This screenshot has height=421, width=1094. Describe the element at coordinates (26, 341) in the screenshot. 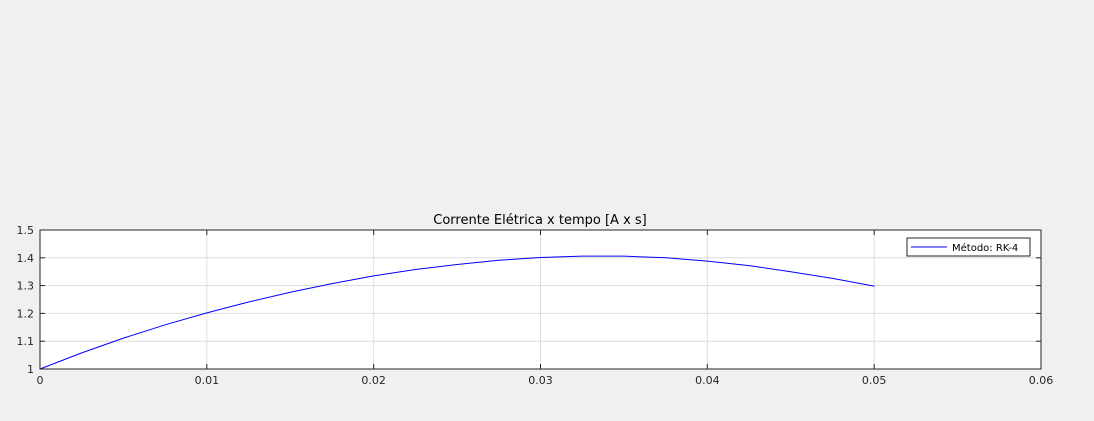

I see `y-tick-label: 1.1` at that location.